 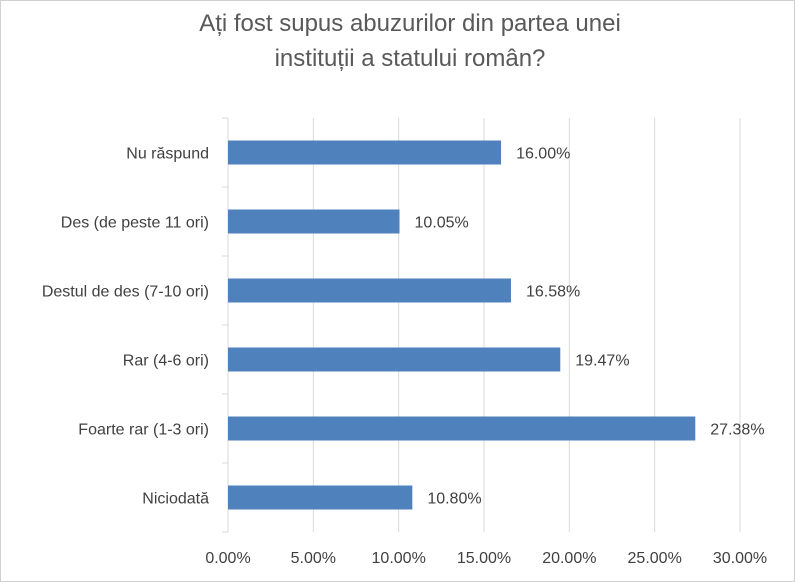 I want to click on category-label: Foarte rar (1-3 ori), so click(x=143, y=430).